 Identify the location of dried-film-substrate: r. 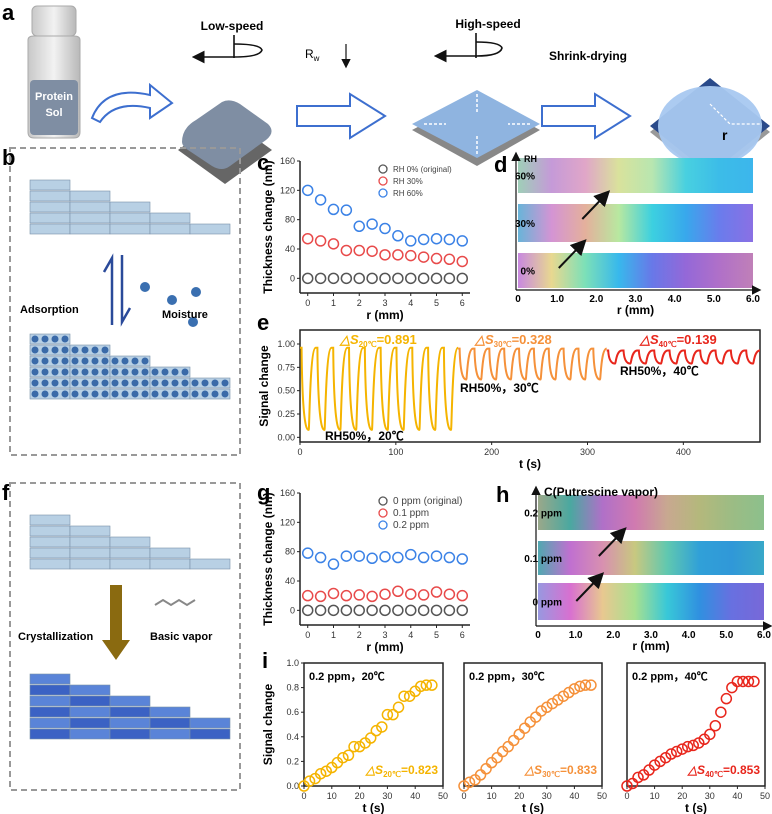
(710, 129).